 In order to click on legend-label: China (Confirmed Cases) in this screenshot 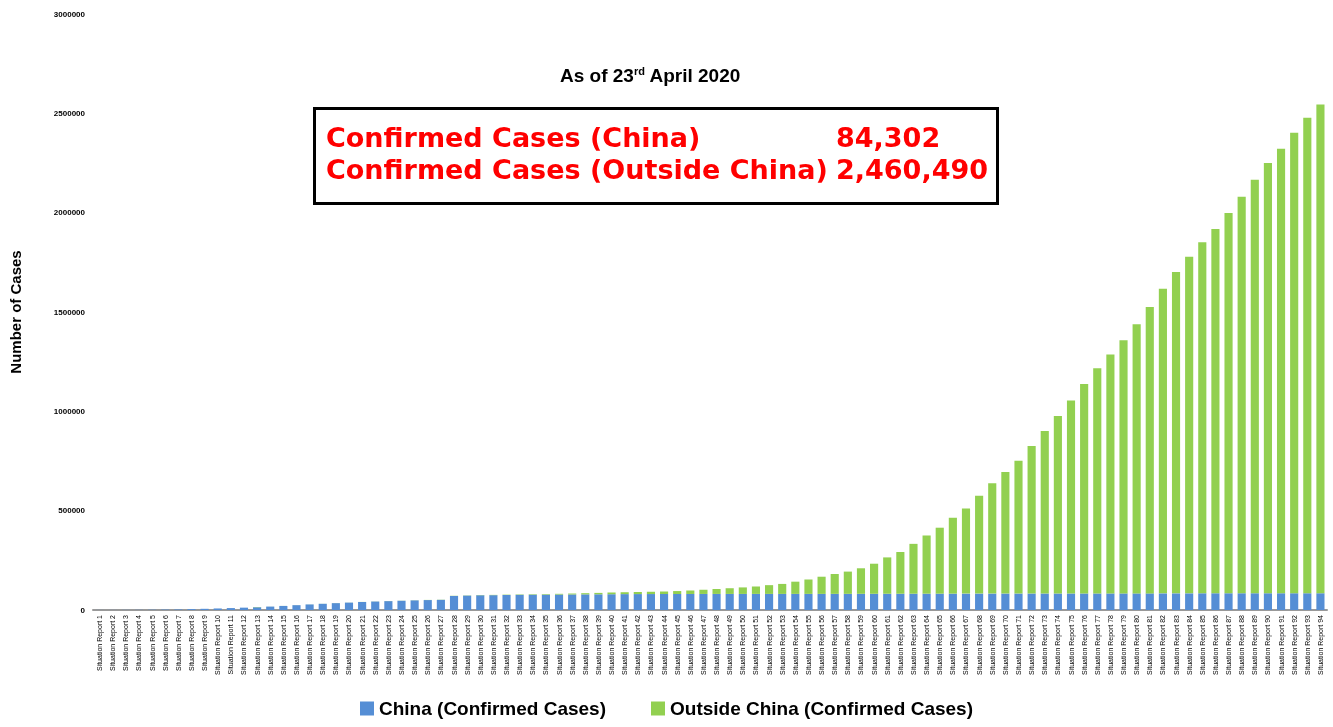, I will do `click(492, 708)`.